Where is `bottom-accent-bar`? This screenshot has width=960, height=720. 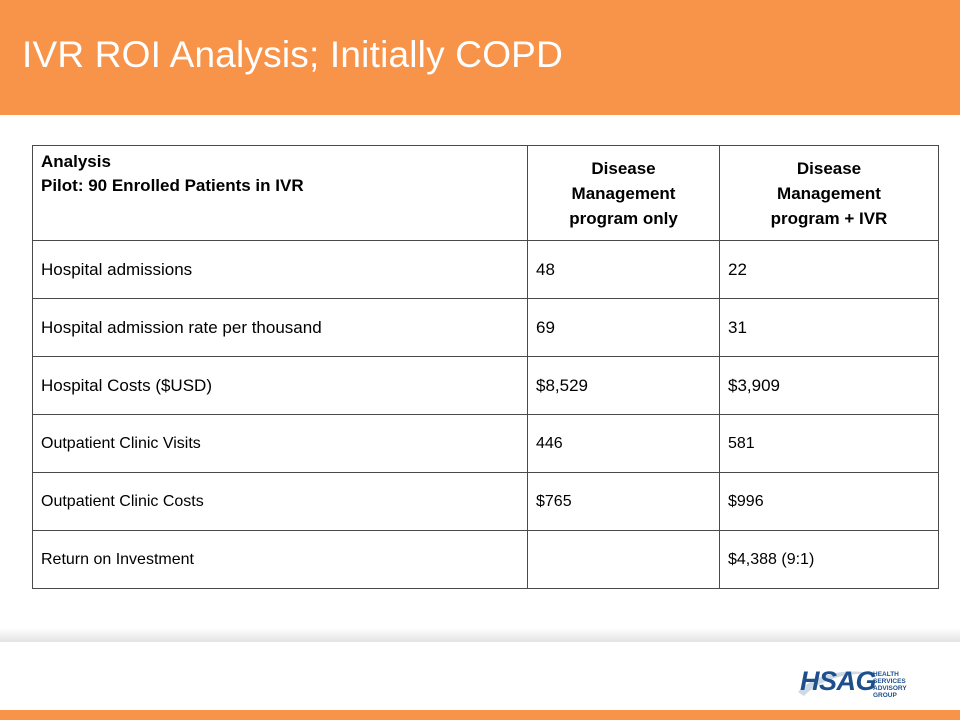
bottom-accent-bar is located at coordinates (480, 715).